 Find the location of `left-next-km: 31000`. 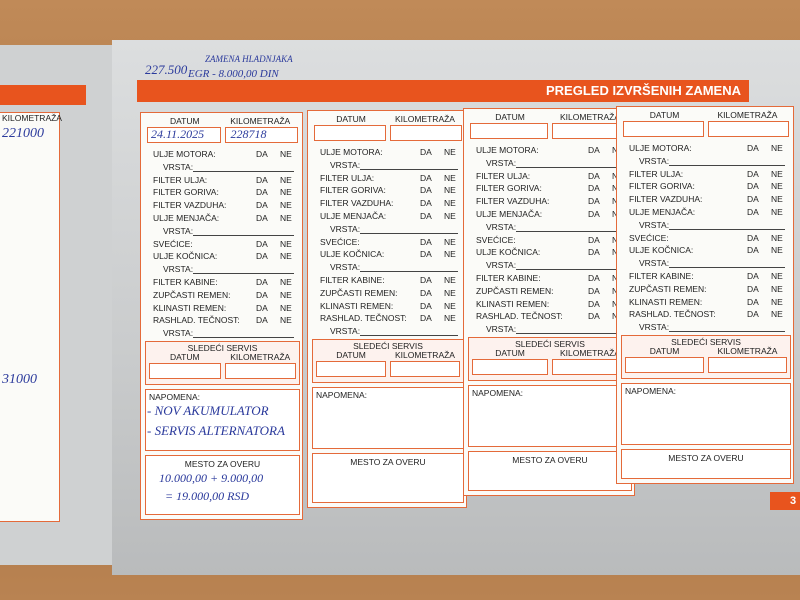

left-next-km: 31000 is located at coordinates (19, 379).